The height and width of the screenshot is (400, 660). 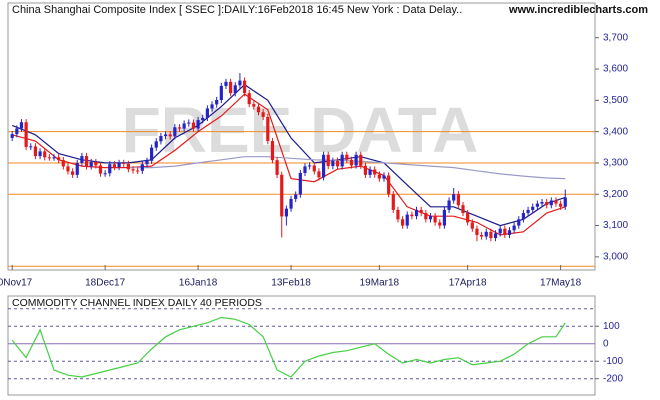 What do you see at coordinates (300, 130) in the screenshot?
I see `watermark: FREE DATA` at bounding box center [300, 130].